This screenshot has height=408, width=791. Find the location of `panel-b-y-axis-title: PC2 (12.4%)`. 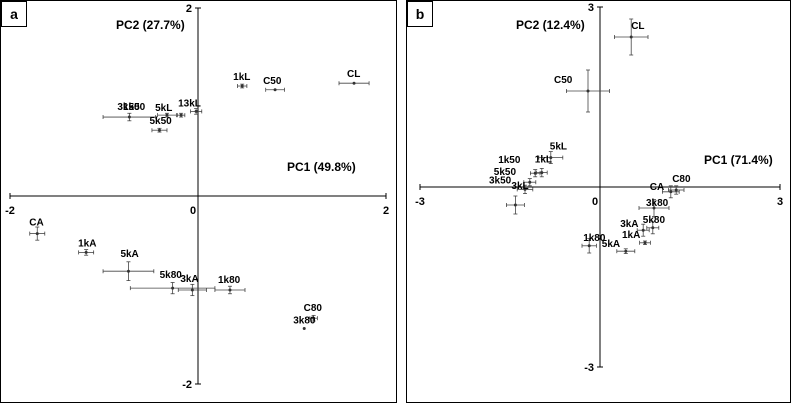

panel-b-y-axis-title: PC2 (12.4%) is located at coordinates (550, 25).